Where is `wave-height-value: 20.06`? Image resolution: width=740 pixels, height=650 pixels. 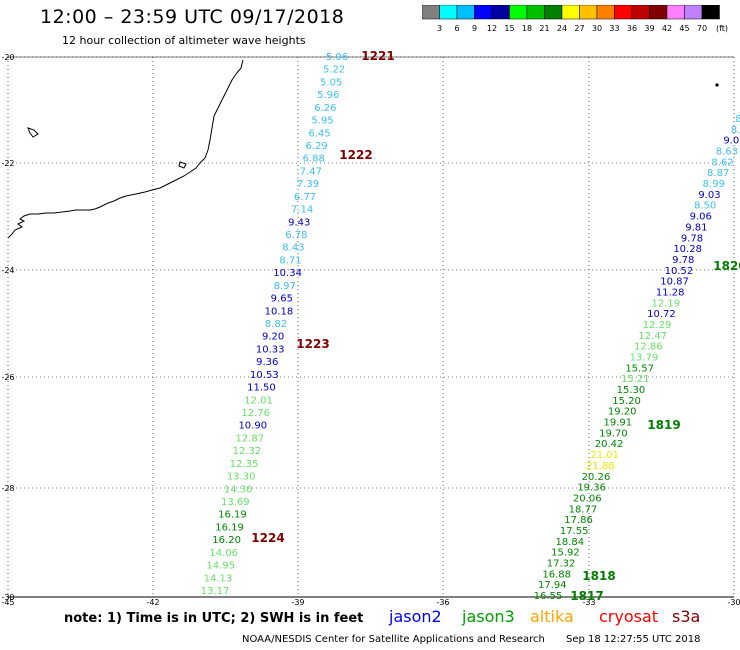
wave-height-value: 20.06 is located at coordinates (587, 498).